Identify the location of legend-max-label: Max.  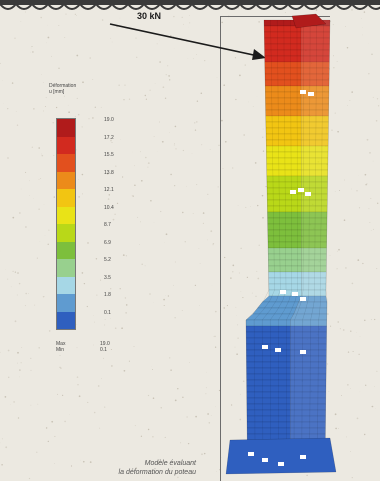
(61, 344).